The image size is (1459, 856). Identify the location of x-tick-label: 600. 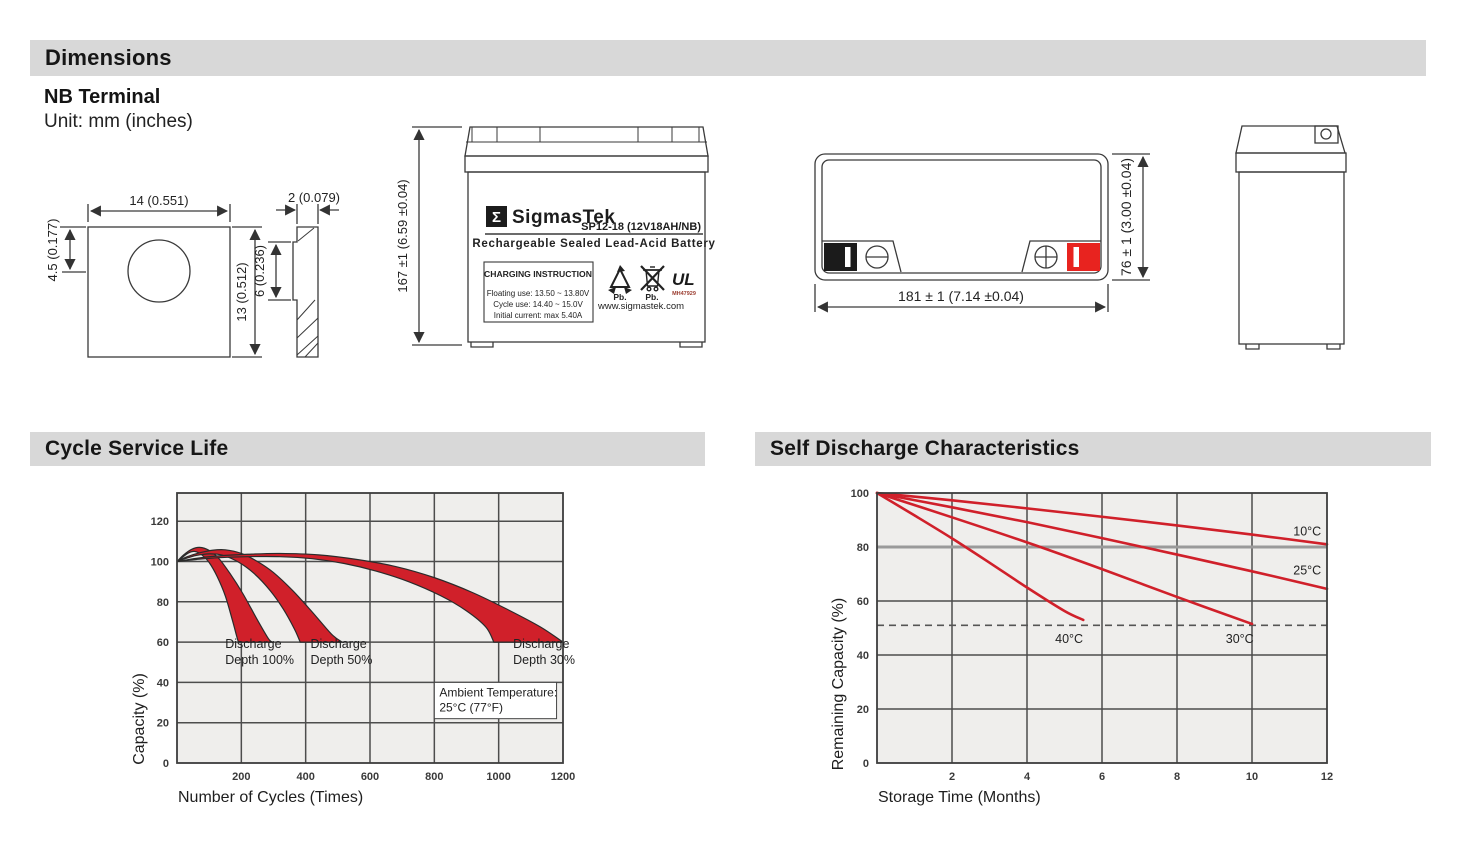
(370, 777).